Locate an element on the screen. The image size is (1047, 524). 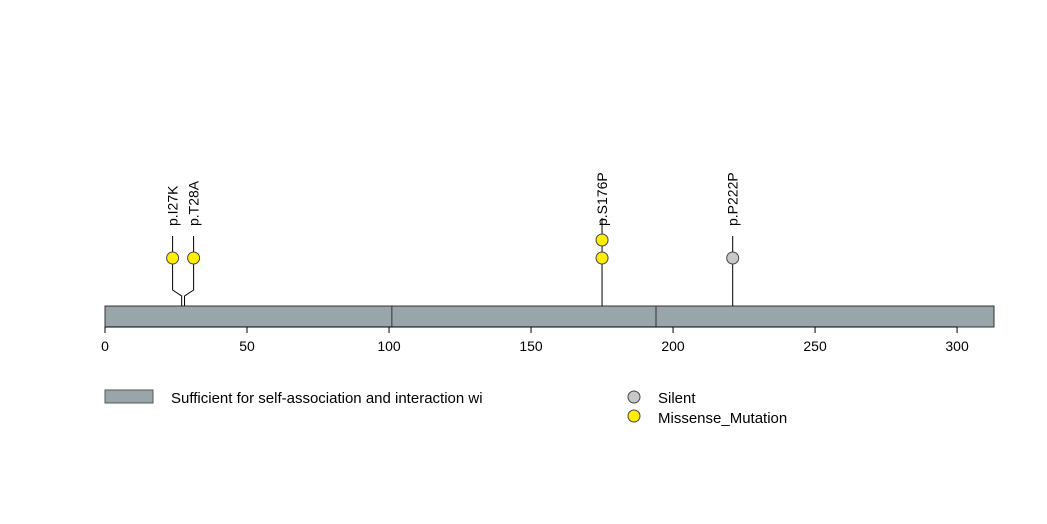
mutation-labels: p.I27K p.T28A p.S176P p.P222P is located at coordinates (453, 199).